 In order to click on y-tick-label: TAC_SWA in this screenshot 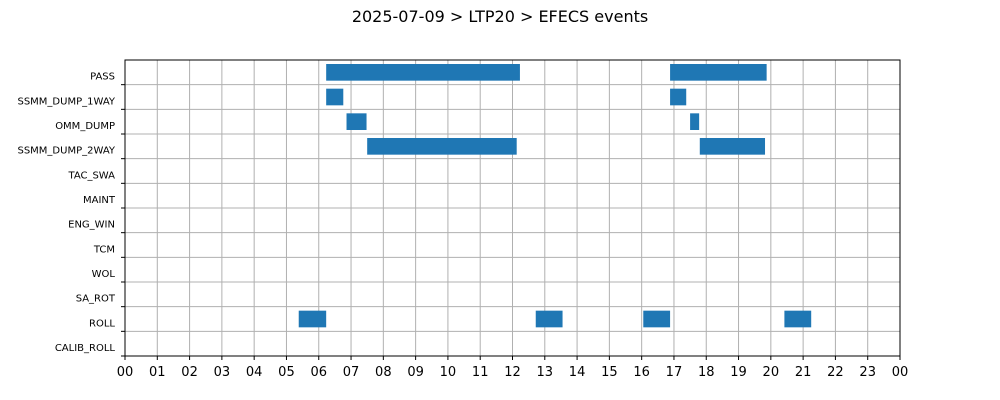, I will do `click(91, 175)`.